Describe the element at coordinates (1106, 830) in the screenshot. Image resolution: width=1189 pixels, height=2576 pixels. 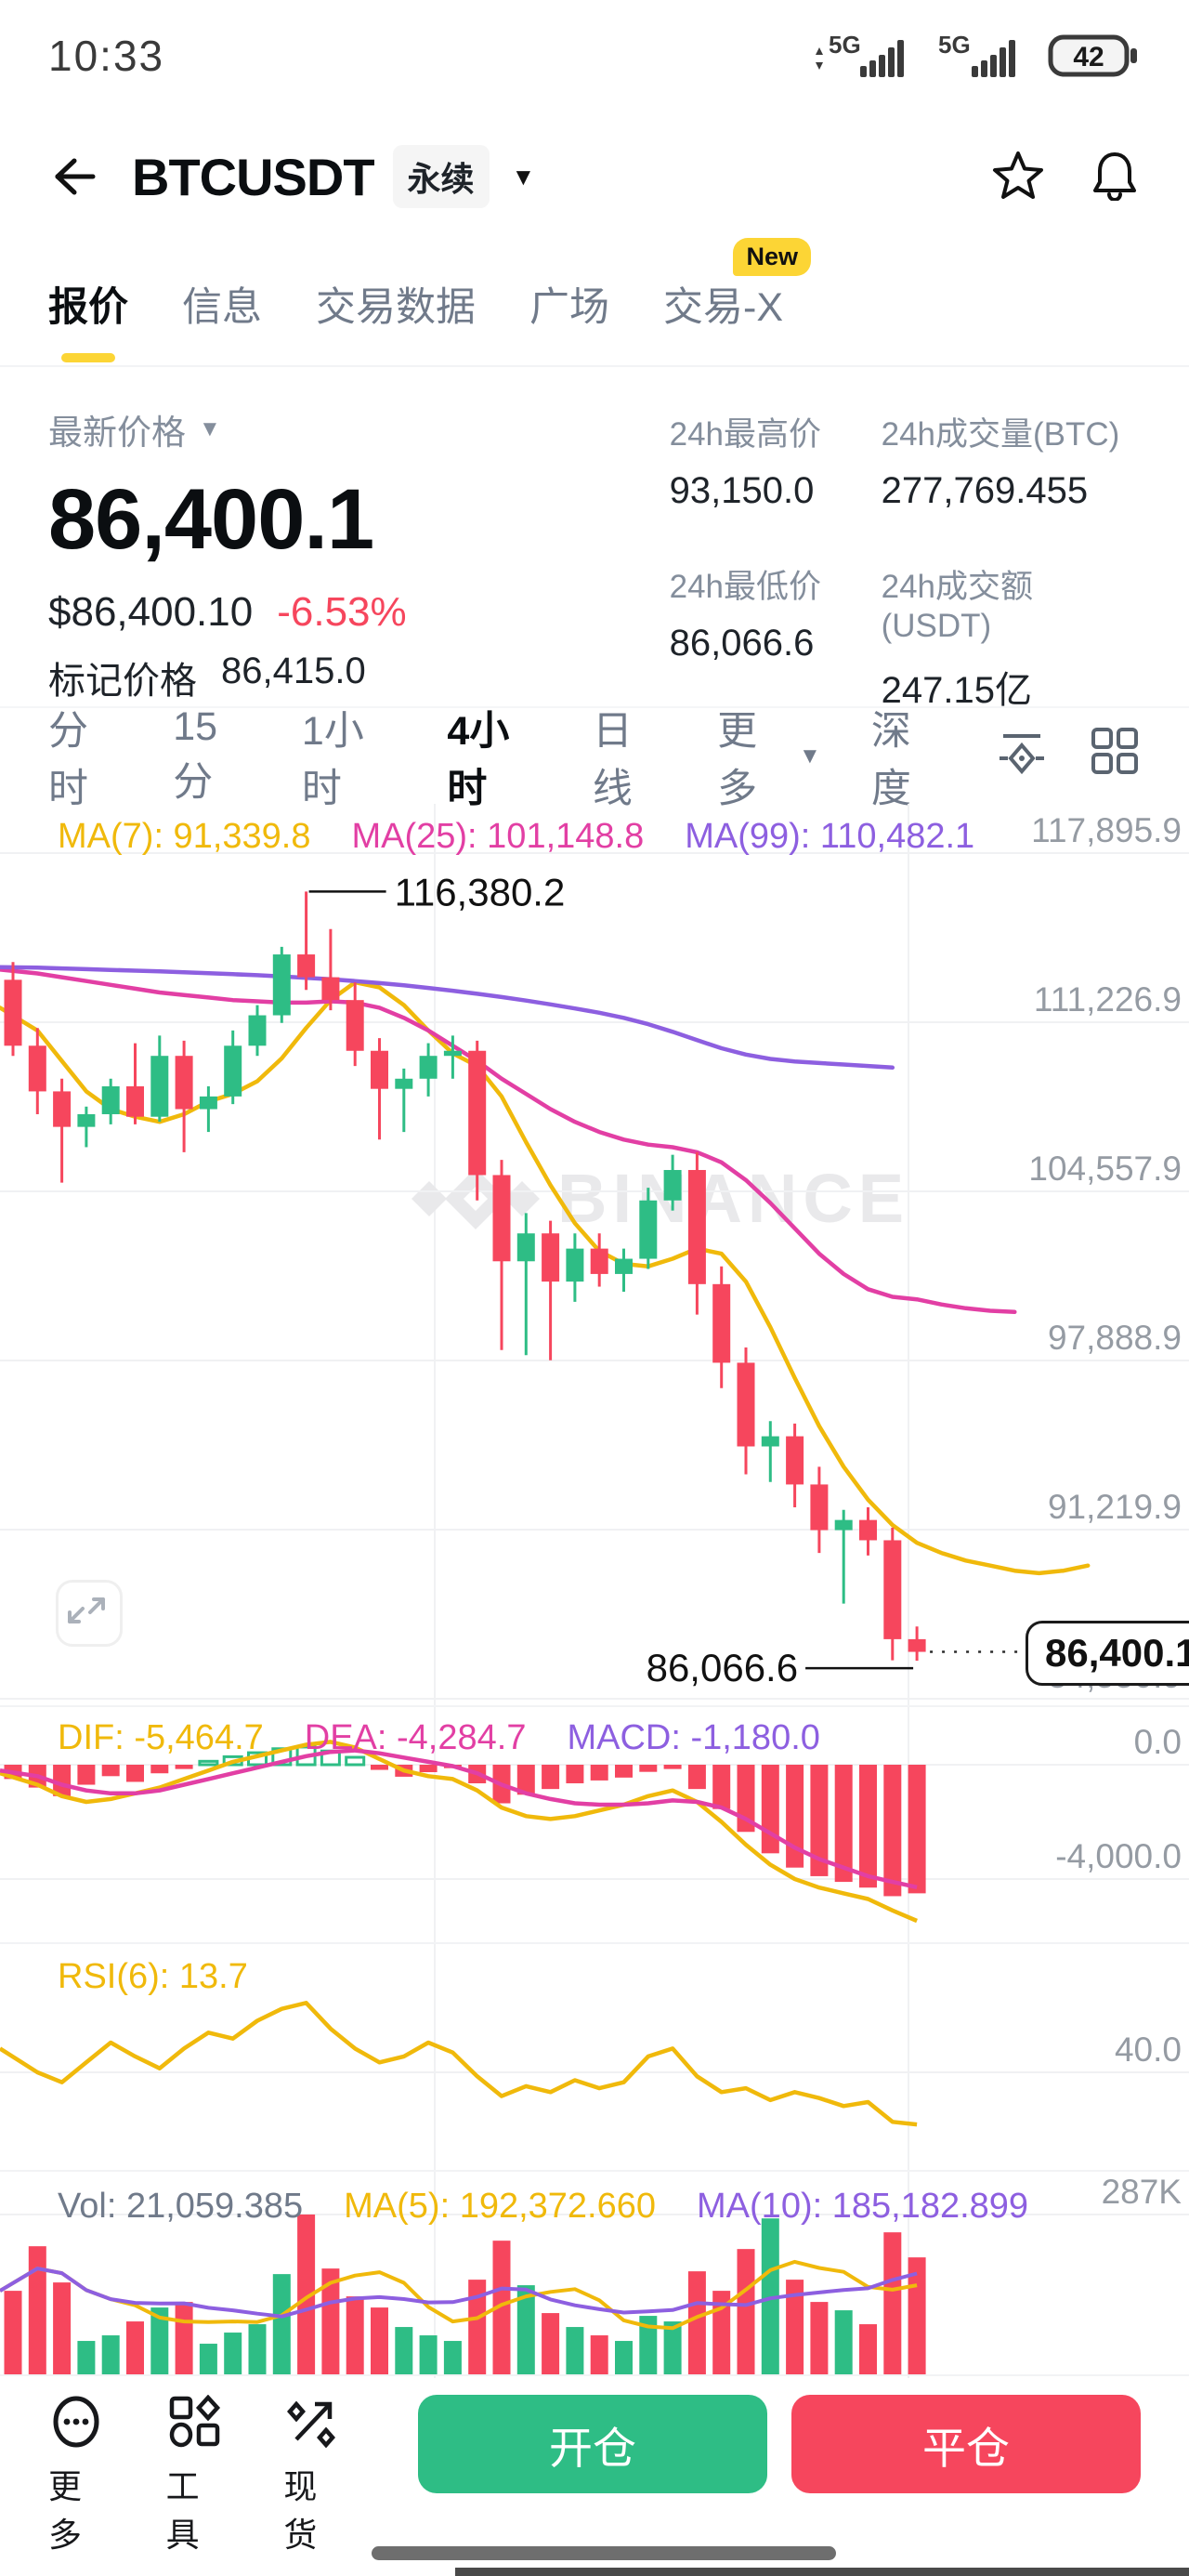
I see `price-axis-label: 117,895.9` at that location.